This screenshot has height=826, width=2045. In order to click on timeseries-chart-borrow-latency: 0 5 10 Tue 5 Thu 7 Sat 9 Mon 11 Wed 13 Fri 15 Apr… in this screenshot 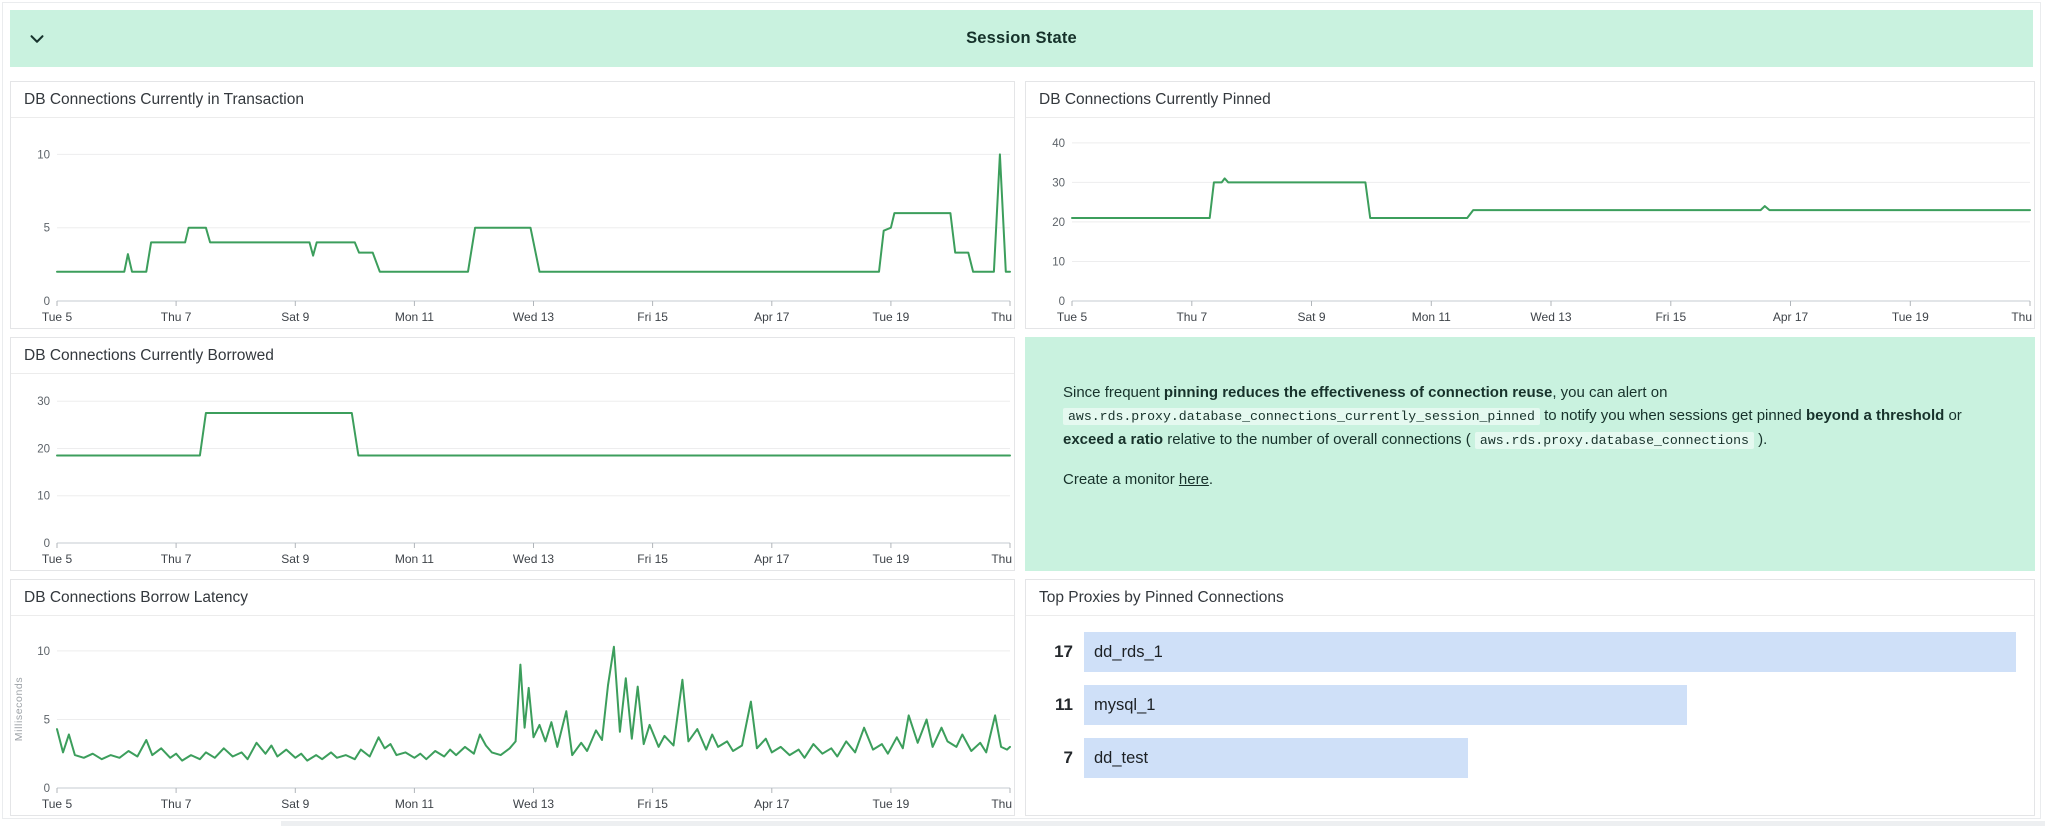, I will do `click(512, 715)`.